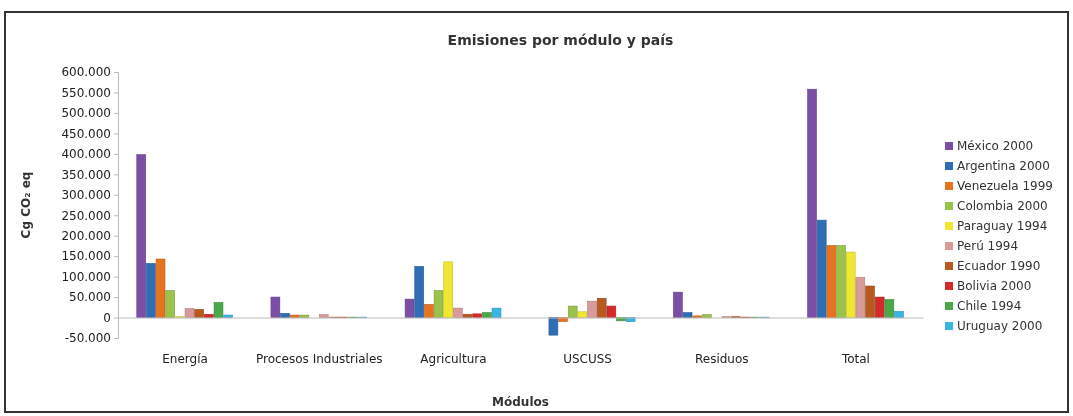 The height and width of the screenshot is (416, 1073). Describe the element at coordinates (86, 276) in the screenshot. I see `y-tick-label: 100.000` at that location.